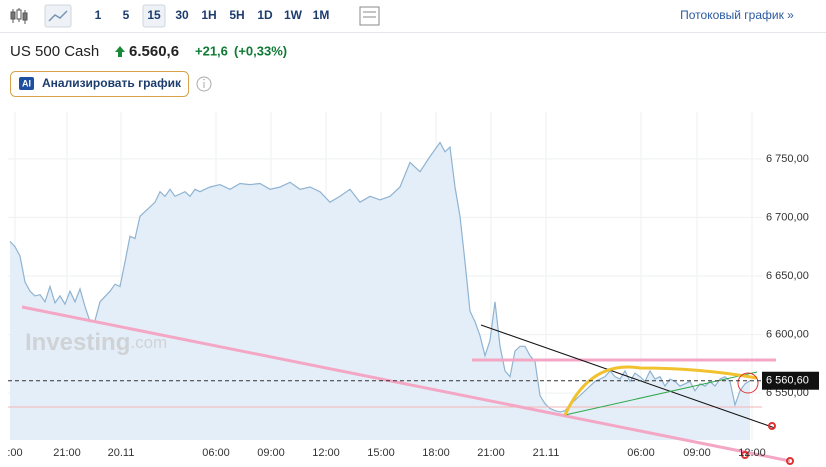  Describe the element at coordinates (204, 79) in the screenshot. I see `info-icon-dot` at that location.